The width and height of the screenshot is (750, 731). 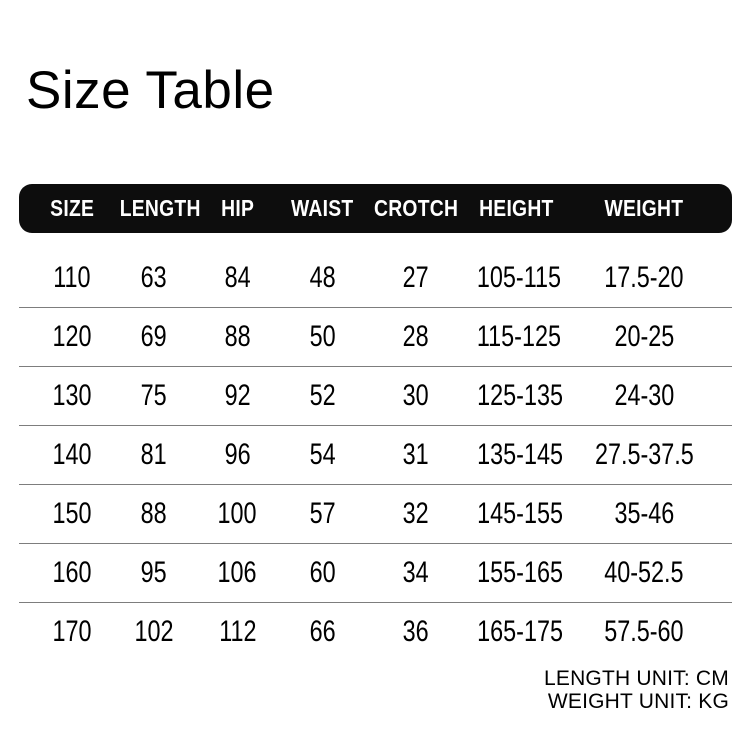 What do you see at coordinates (644, 395) in the screenshot?
I see `table-cell-label: 24-30` at bounding box center [644, 395].